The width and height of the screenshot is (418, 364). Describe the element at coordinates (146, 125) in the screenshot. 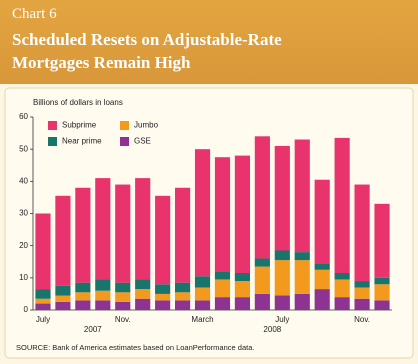

I see `legend-label: Jumbo` at that location.